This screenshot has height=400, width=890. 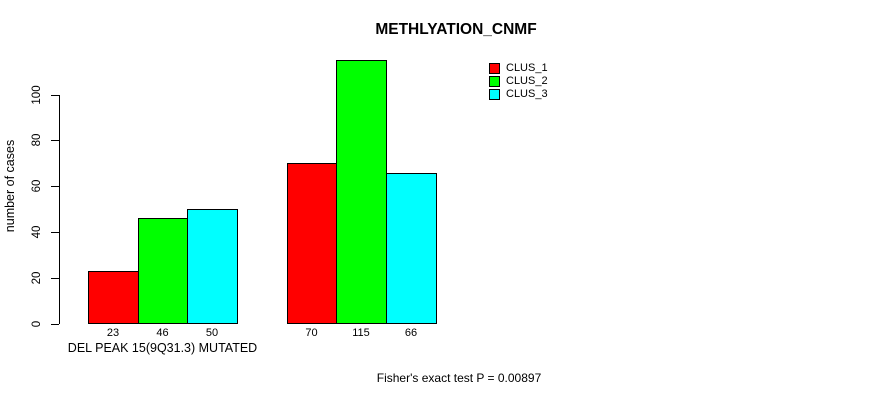 What do you see at coordinates (411, 248) in the screenshot?
I see `bar-clus_3-group2` at bounding box center [411, 248].